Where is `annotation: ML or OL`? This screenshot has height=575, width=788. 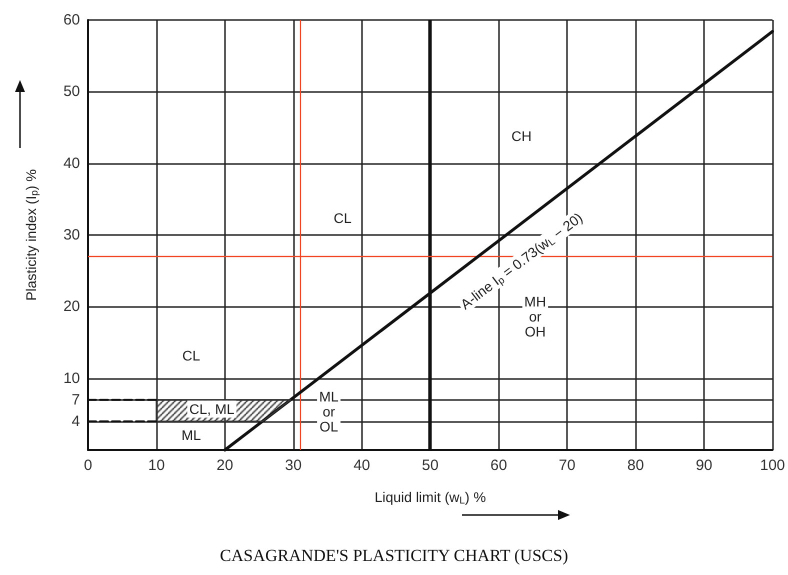 annotation: ML or OL is located at coordinates (329, 411).